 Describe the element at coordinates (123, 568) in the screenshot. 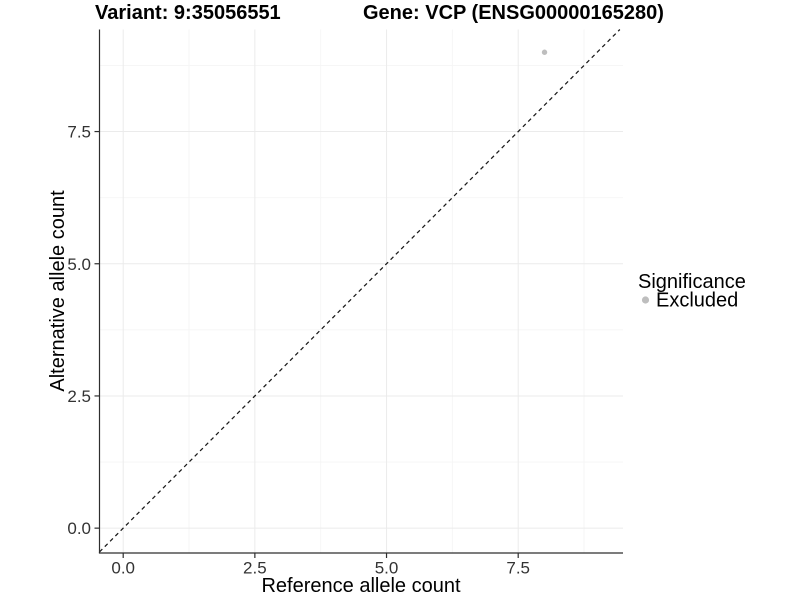

I see `x-tick-label: 0.0` at that location.